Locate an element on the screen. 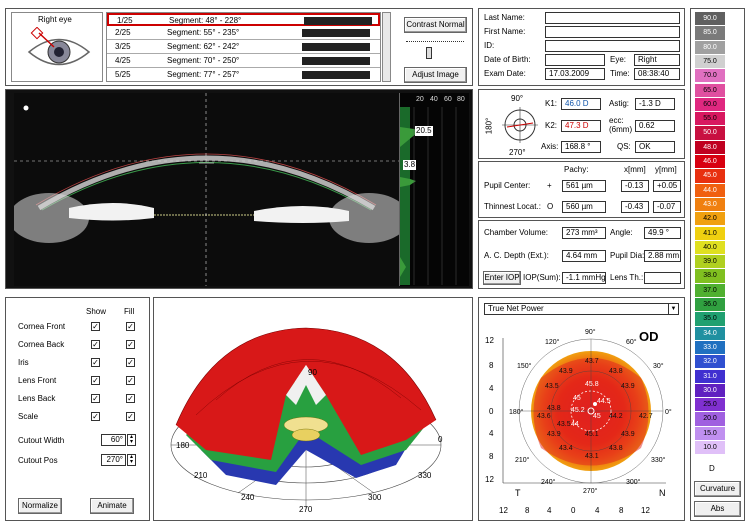 The width and height of the screenshot is (749, 530). segment-index: 2/25 is located at coordinates (123, 32).